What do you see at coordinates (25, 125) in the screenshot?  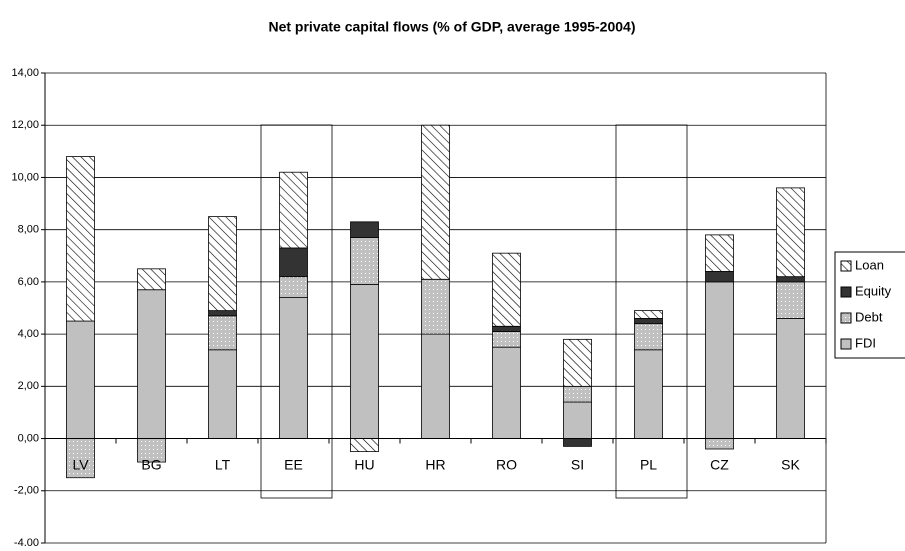 I see `y-tick-label: 12,00` at bounding box center [25, 125].